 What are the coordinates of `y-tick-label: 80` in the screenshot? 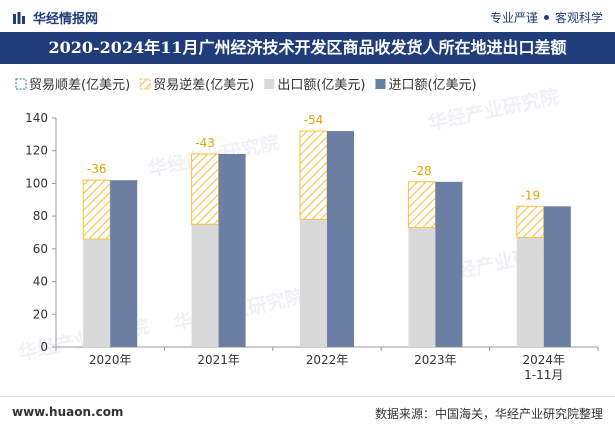 It's located at (40, 216).